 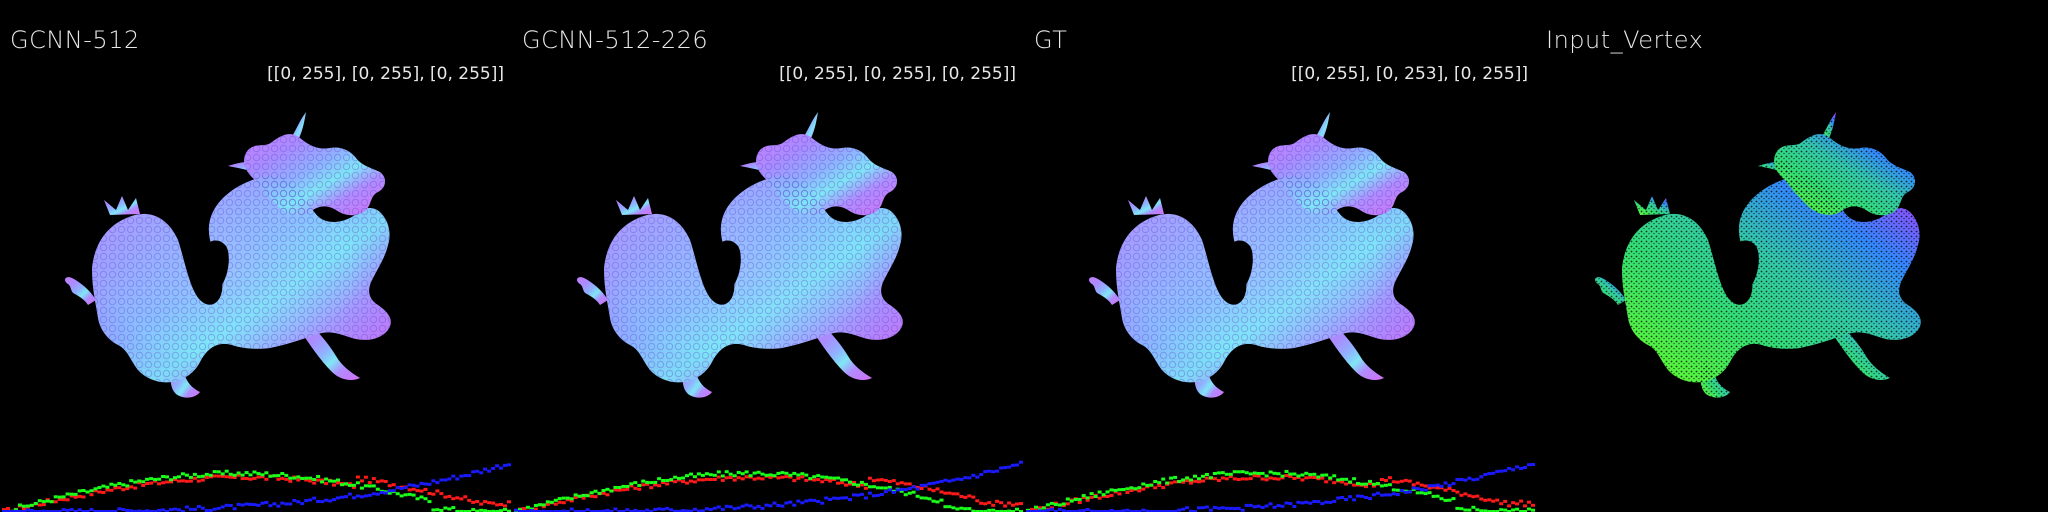 I want to click on histogram-green-channel, so click(x=256, y=490).